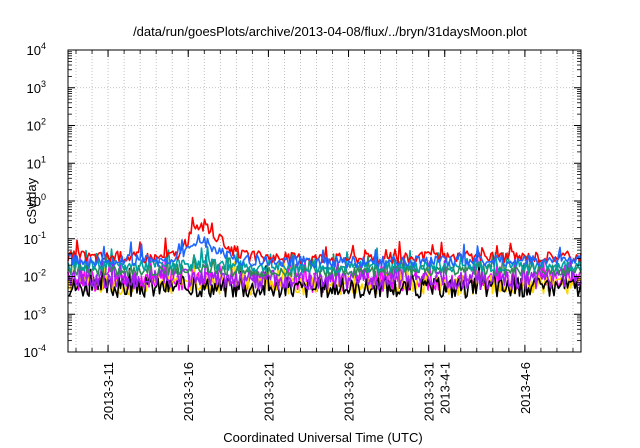 The height and width of the screenshot is (448, 640). Describe the element at coordinates (36, 162) in the screenshot. I see `y-tick-label: 10¹` at that location.